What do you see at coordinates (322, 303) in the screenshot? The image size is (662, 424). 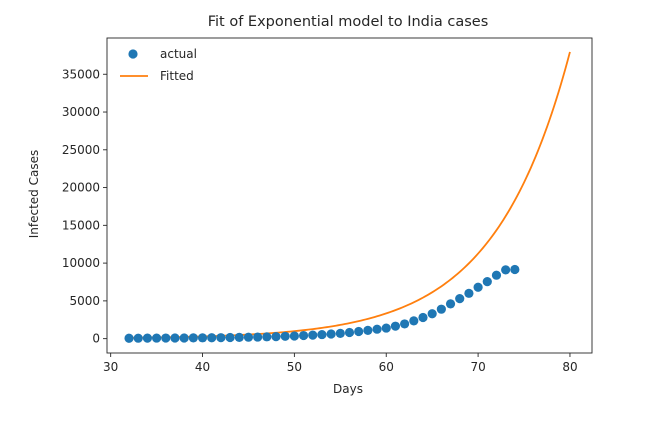 I see `actual-series` at bounding box center [322, 303].